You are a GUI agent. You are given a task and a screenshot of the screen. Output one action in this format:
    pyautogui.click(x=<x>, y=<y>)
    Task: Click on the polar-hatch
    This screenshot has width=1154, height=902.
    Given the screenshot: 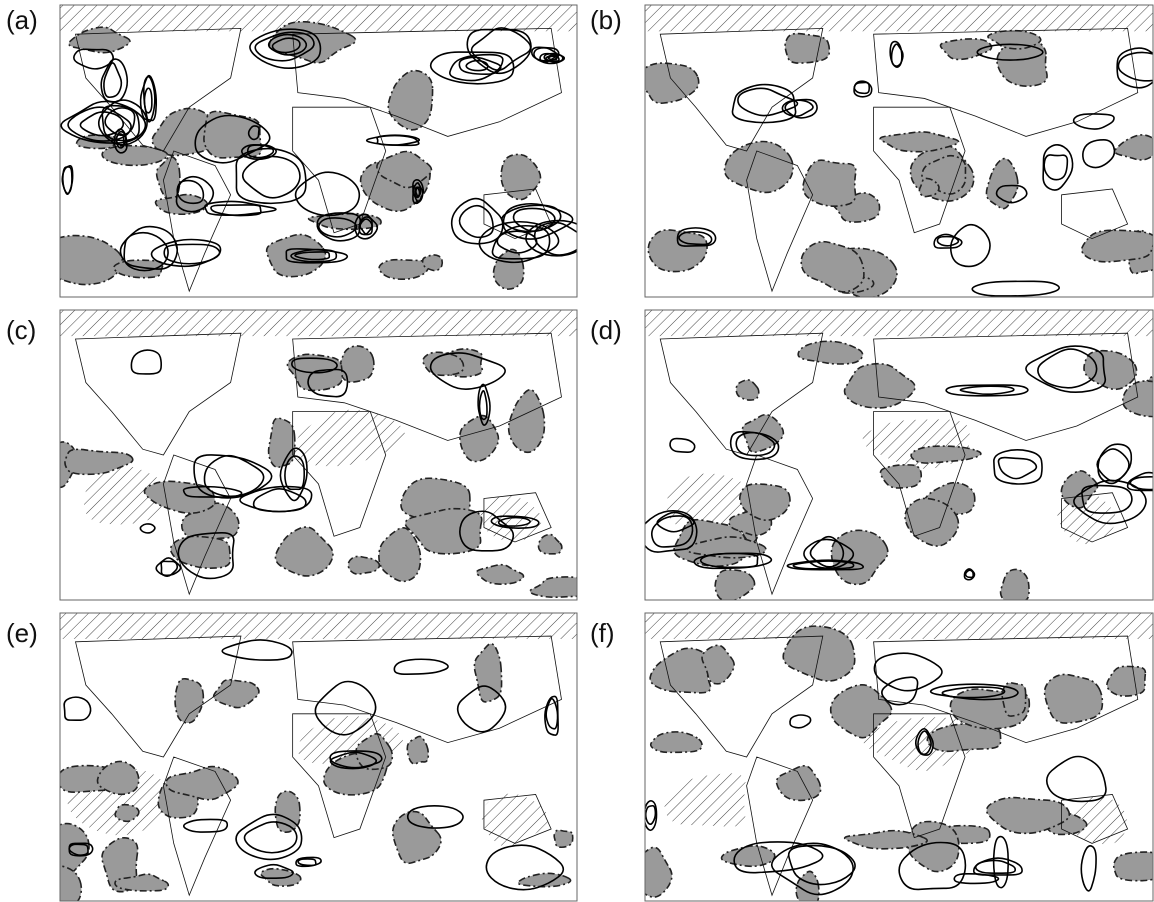 What is the action you would take?
    pyautogui.click(x=318, y=323)
    